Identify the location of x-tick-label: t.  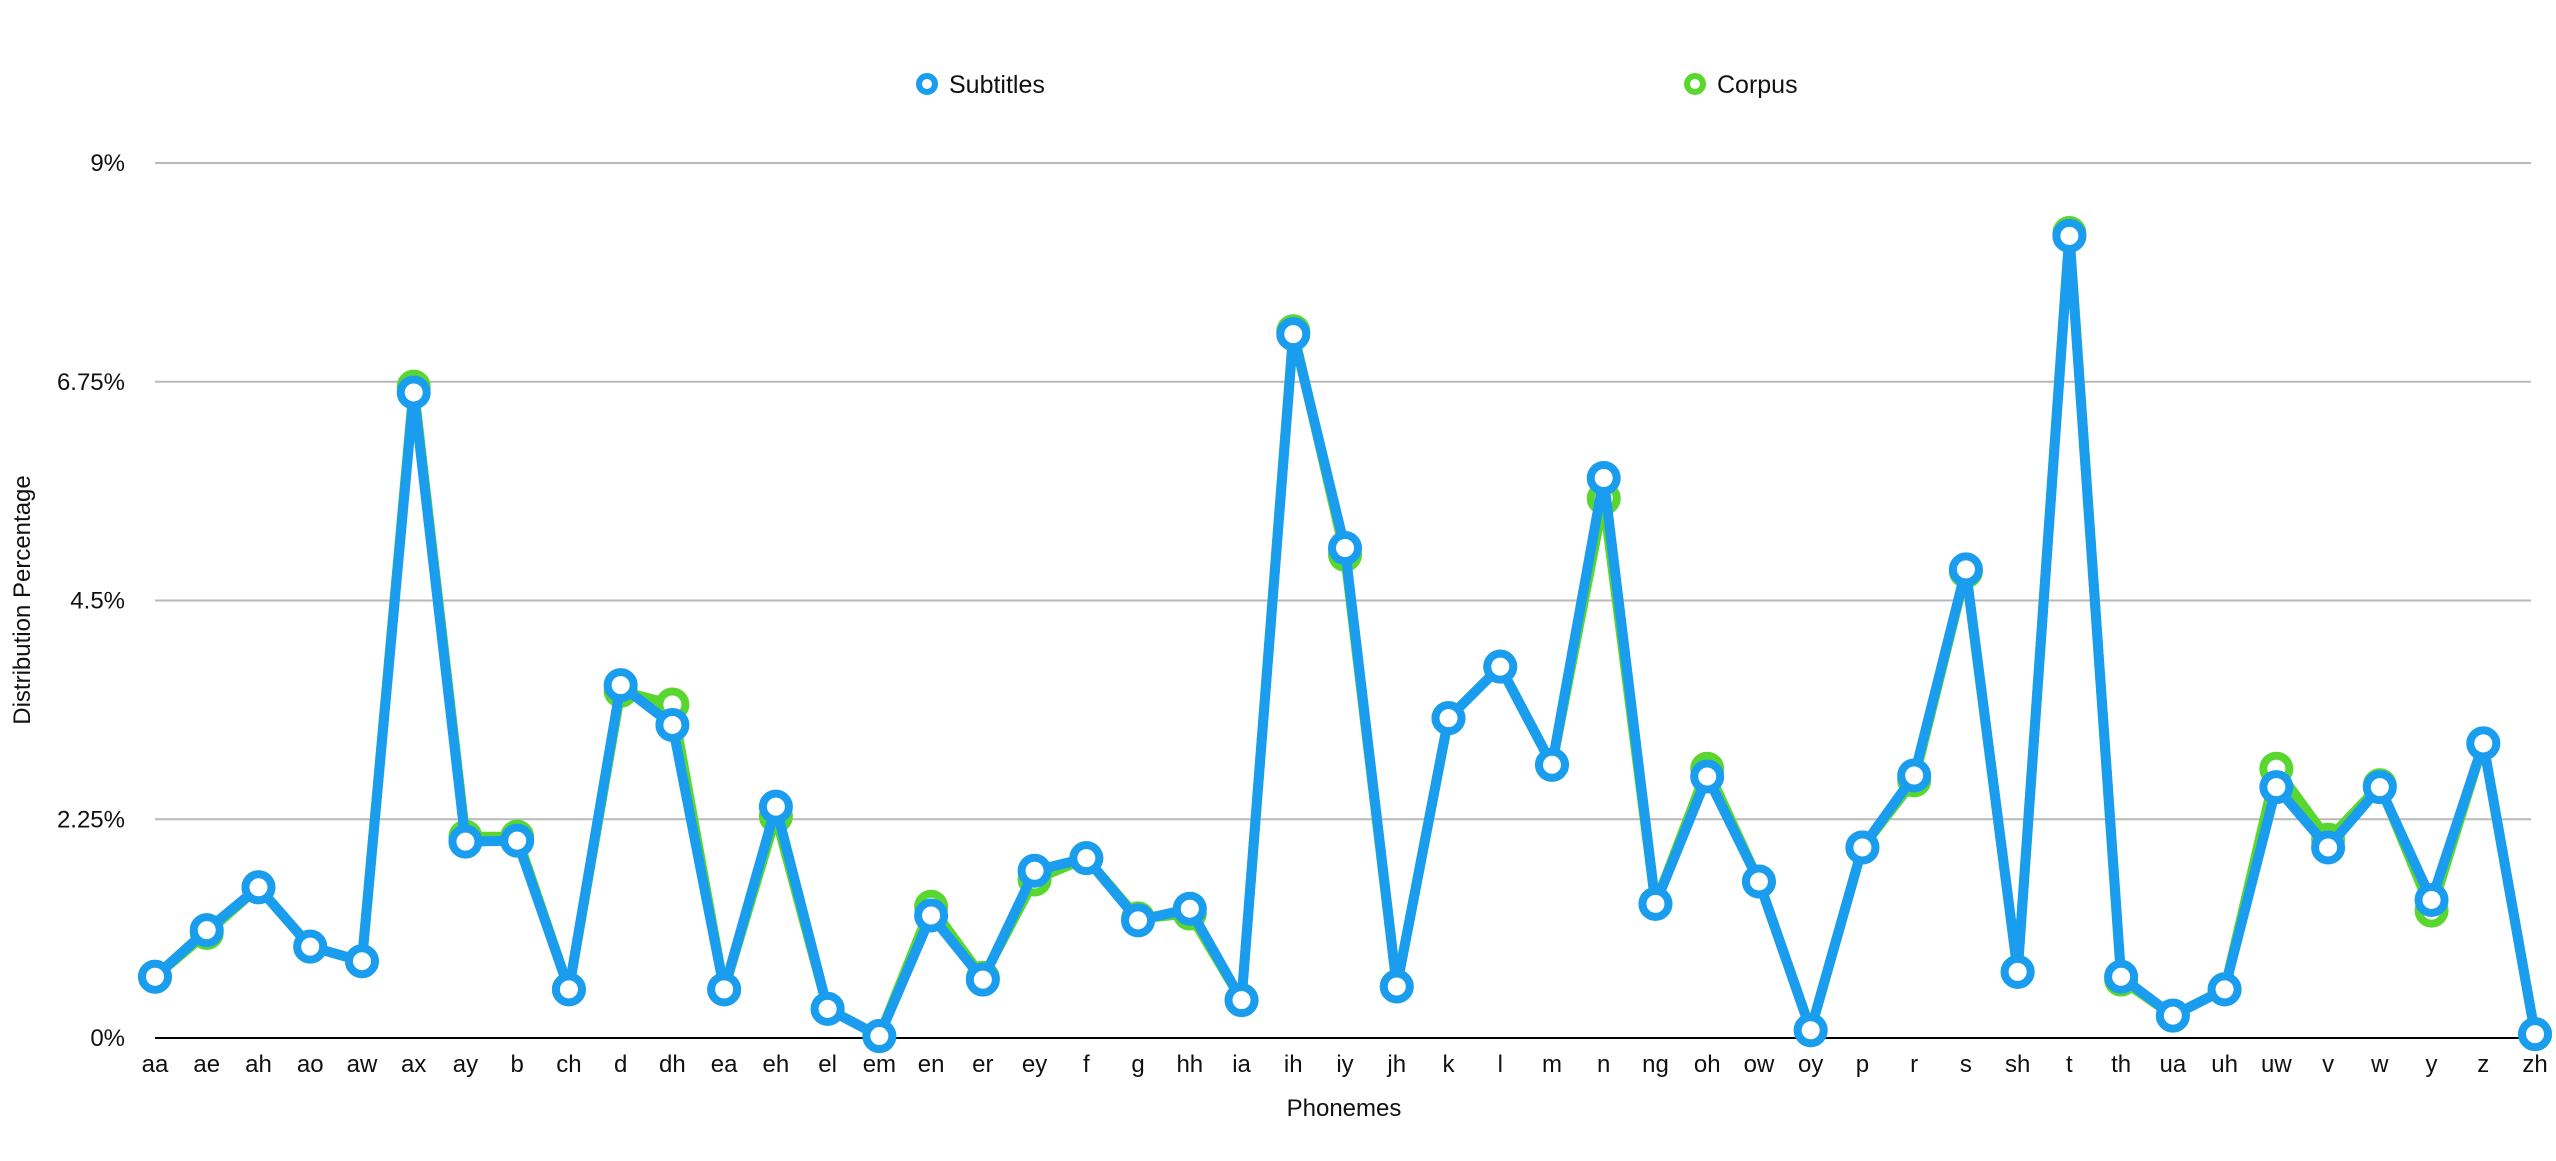
(2069, 1064).